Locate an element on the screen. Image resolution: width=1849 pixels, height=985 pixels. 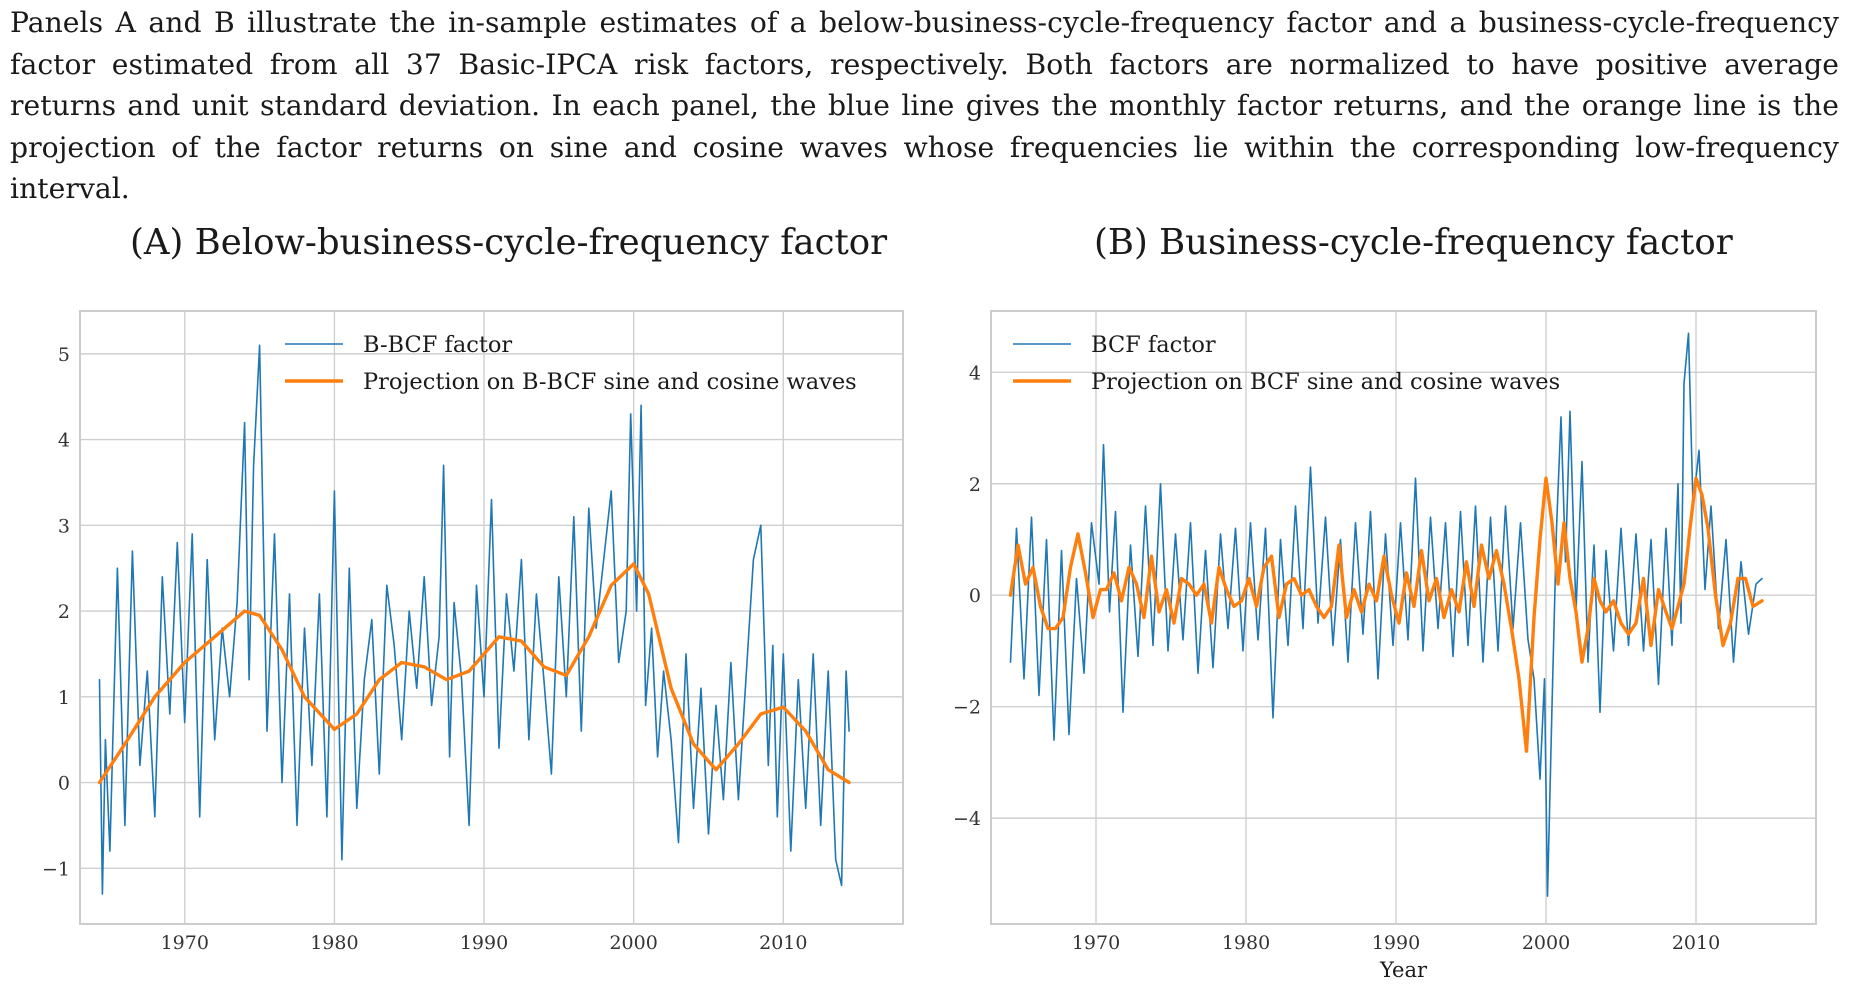
panel-b-xaxis-label: Year is located at coordinates (1403, 970).